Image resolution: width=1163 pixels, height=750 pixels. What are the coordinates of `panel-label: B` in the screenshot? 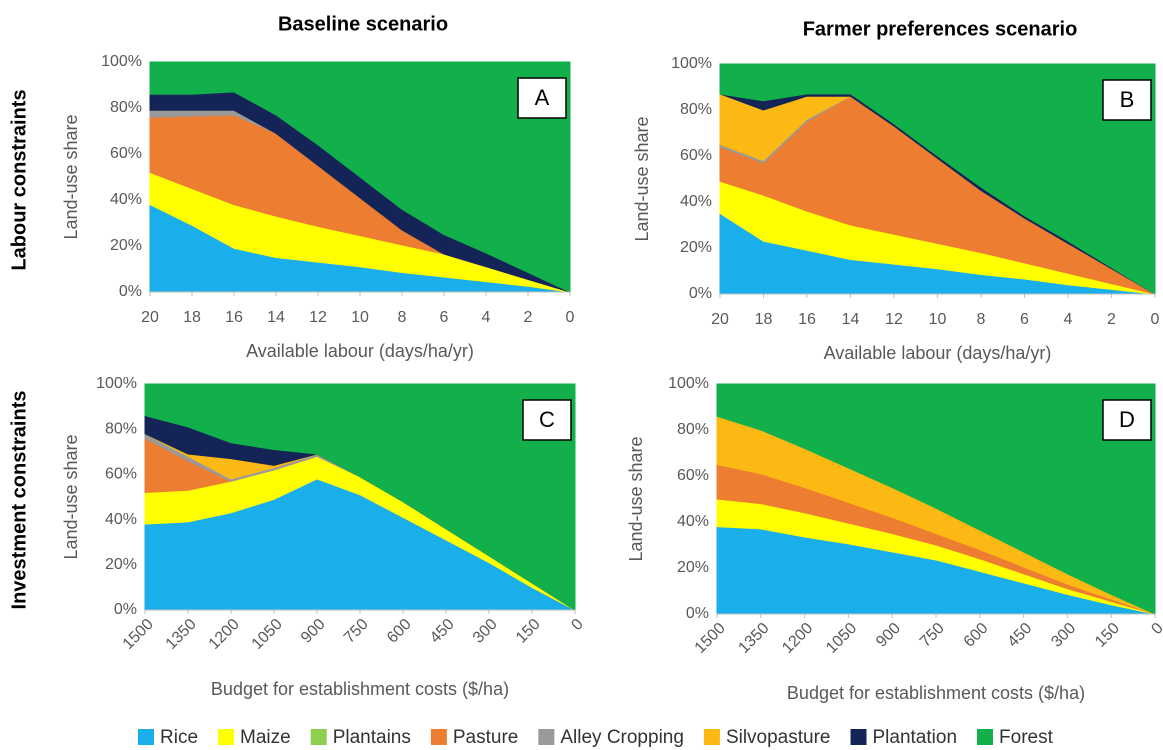 It's located at (1127, 99).